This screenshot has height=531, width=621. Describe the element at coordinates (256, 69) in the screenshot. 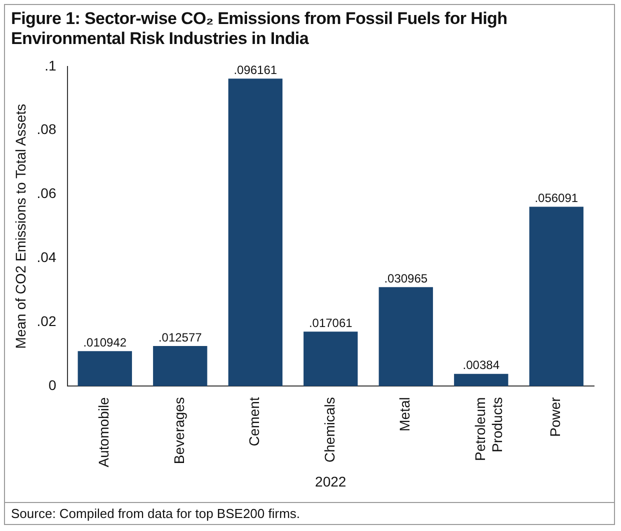

I see `data-label: .096161` at that location.